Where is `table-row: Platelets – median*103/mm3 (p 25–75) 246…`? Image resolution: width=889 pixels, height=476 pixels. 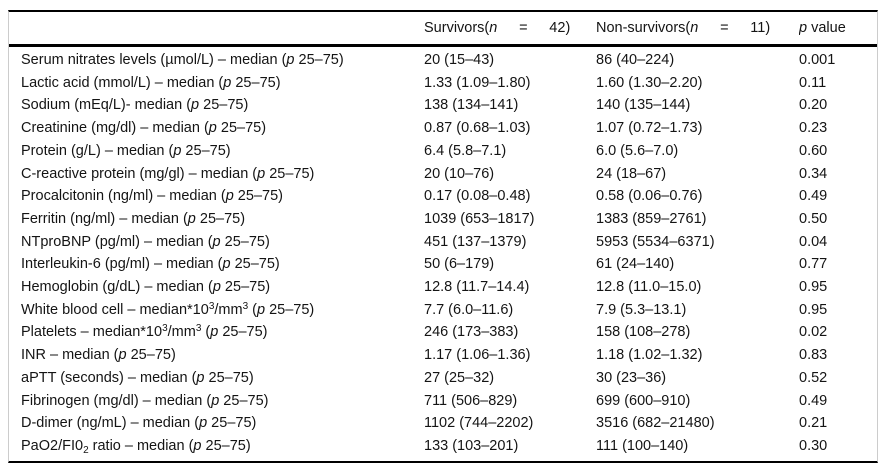 table-row: Platelets – median*103/mm3 (p 25–75) 246… is located at coordinates (443, 332).